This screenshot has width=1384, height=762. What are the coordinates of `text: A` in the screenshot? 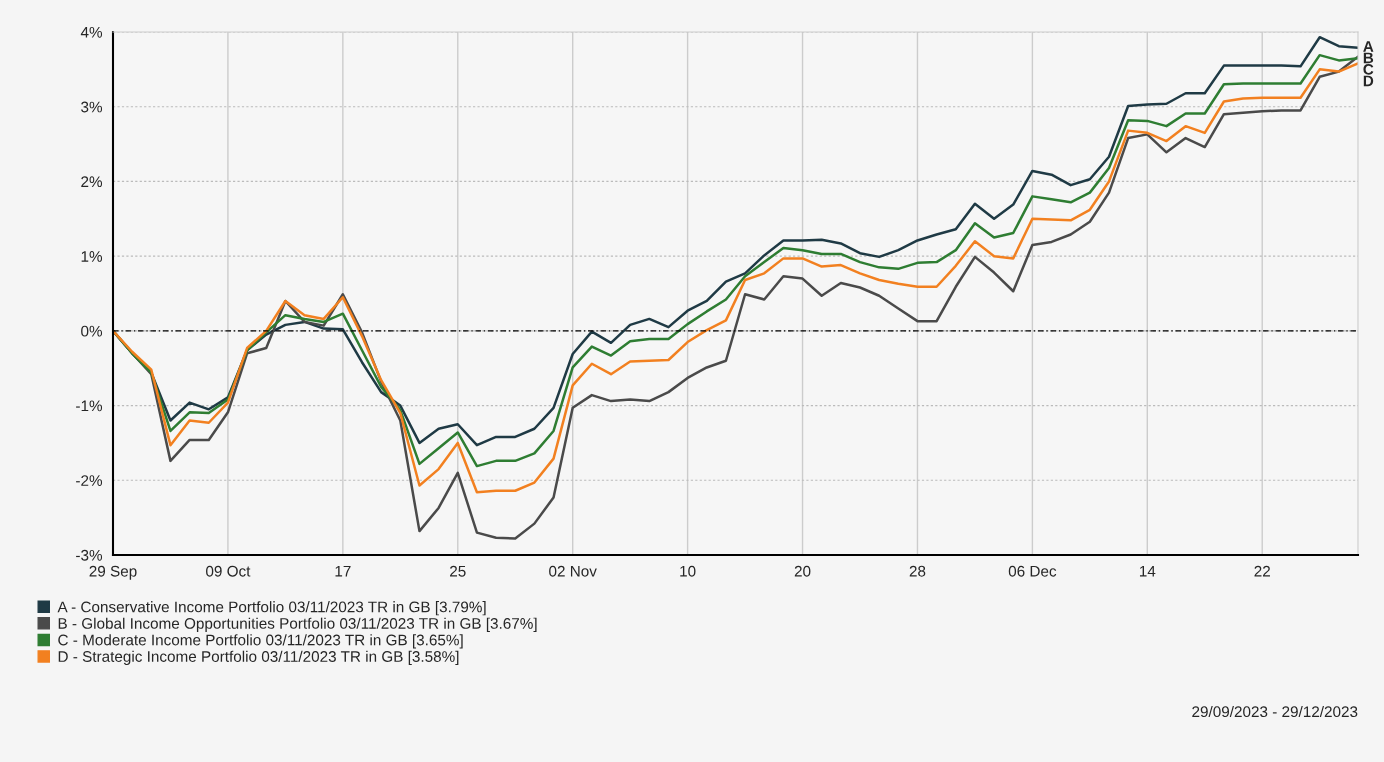 It's located at (1368, 46).